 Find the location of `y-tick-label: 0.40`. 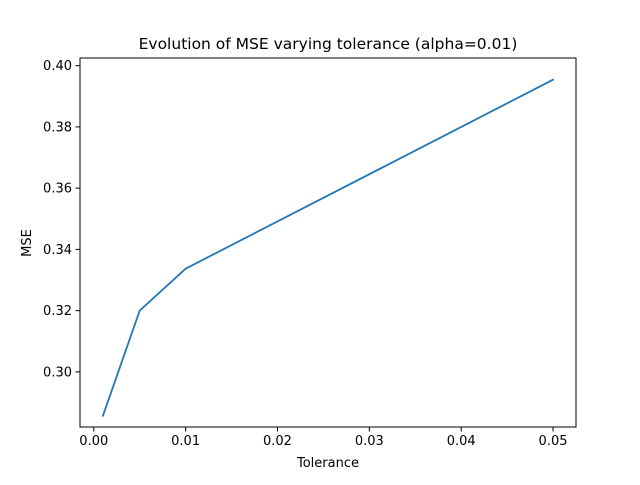

y-tick-label: 0.40 is located at coordinates (57, 66).